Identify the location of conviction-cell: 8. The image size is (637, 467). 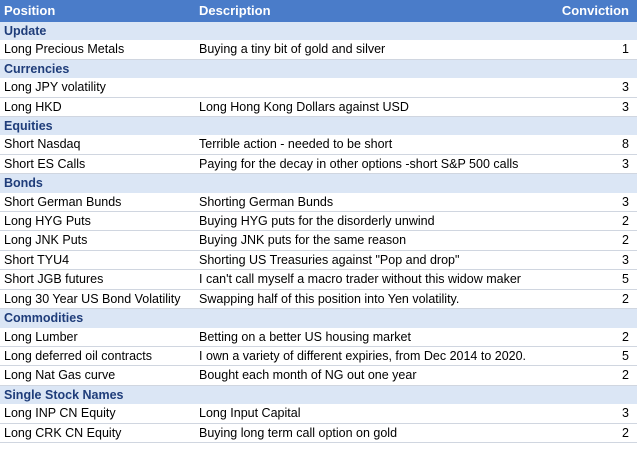
(593, 145).